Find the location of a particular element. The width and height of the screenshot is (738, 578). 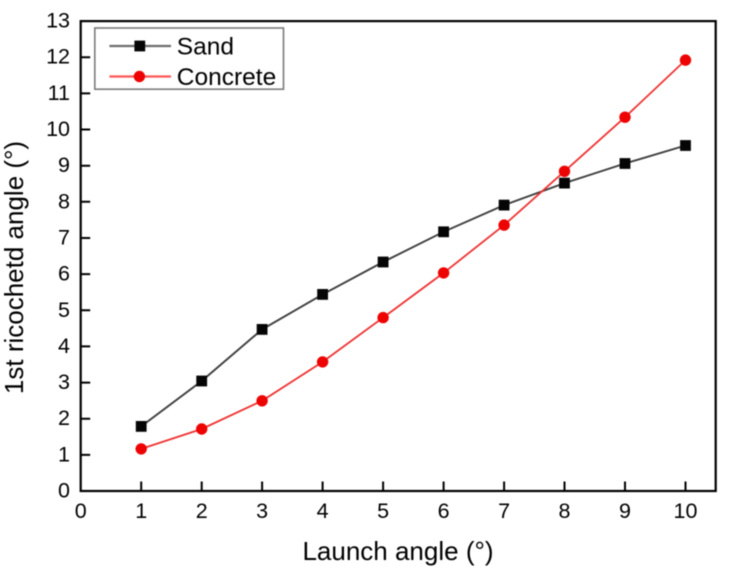

svg-text: Concrete is located at coordinates (226, 77).